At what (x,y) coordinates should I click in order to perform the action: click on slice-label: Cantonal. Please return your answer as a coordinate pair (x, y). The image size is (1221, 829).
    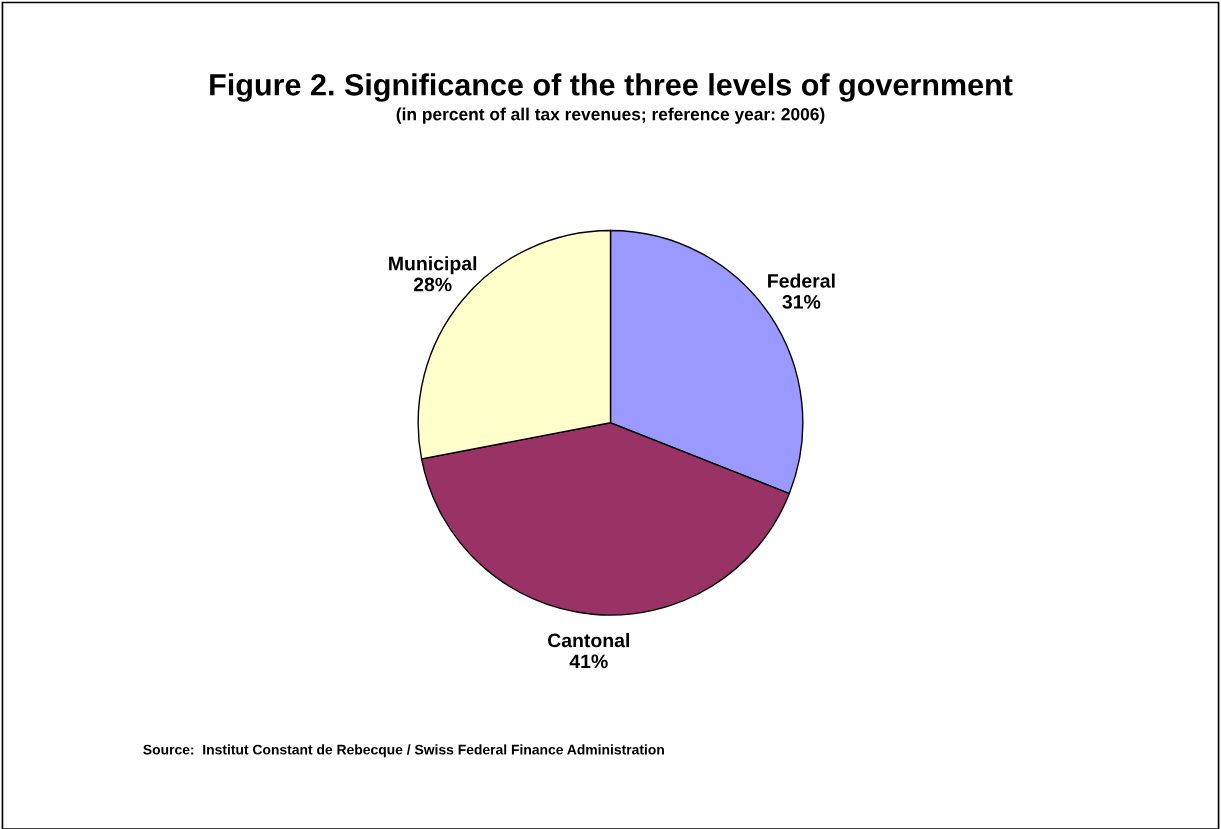
    Looking at the image, I should click on (588, 640).